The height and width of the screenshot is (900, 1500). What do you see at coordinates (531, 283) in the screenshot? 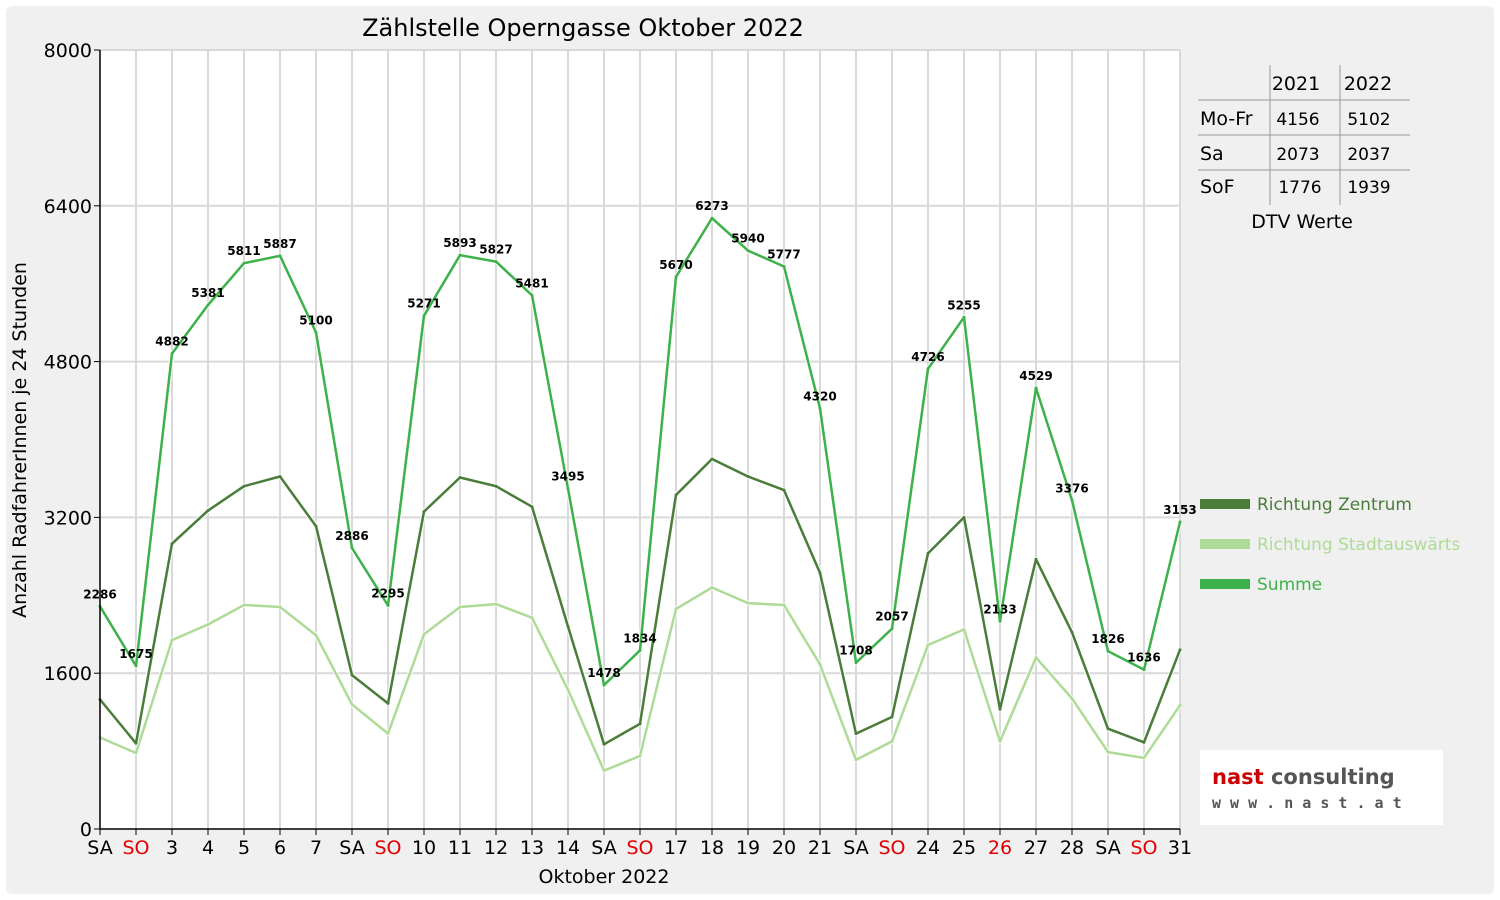
I see `data-label: 5481` at bounding box center [531, 283].